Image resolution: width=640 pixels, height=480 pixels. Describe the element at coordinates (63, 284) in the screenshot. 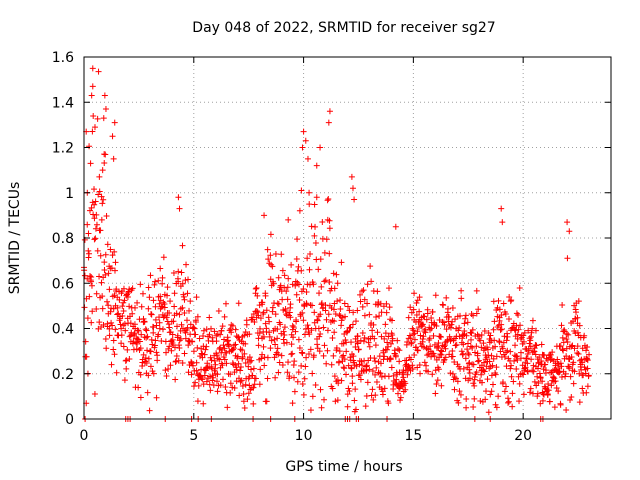

I see `y-tick-label: 0.6` at that location.